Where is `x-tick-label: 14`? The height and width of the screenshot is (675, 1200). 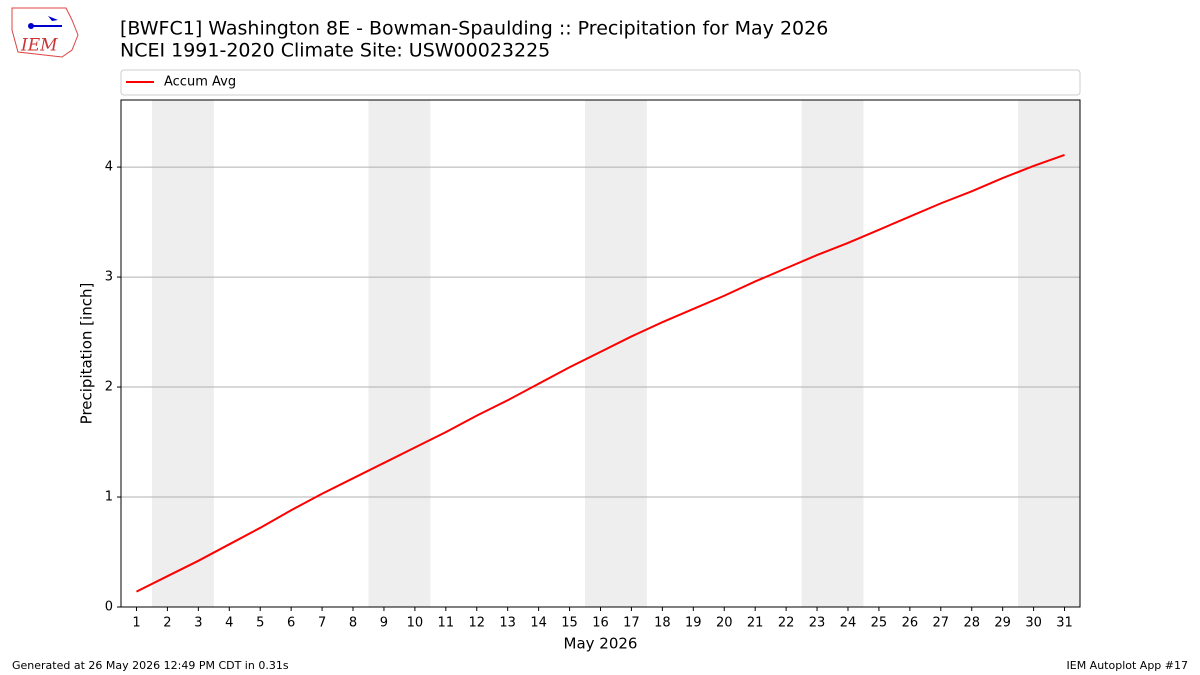 x-tick-label: 14 is located at coordinates (538, 623).